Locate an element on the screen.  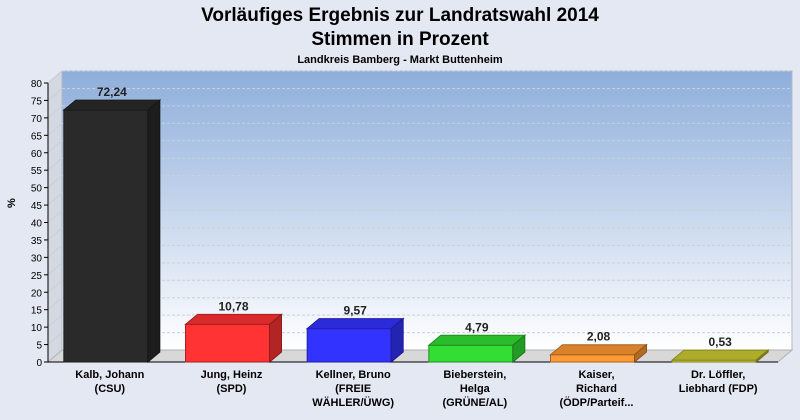
y-tick-label: 20 is located at coordinates (37, 293).